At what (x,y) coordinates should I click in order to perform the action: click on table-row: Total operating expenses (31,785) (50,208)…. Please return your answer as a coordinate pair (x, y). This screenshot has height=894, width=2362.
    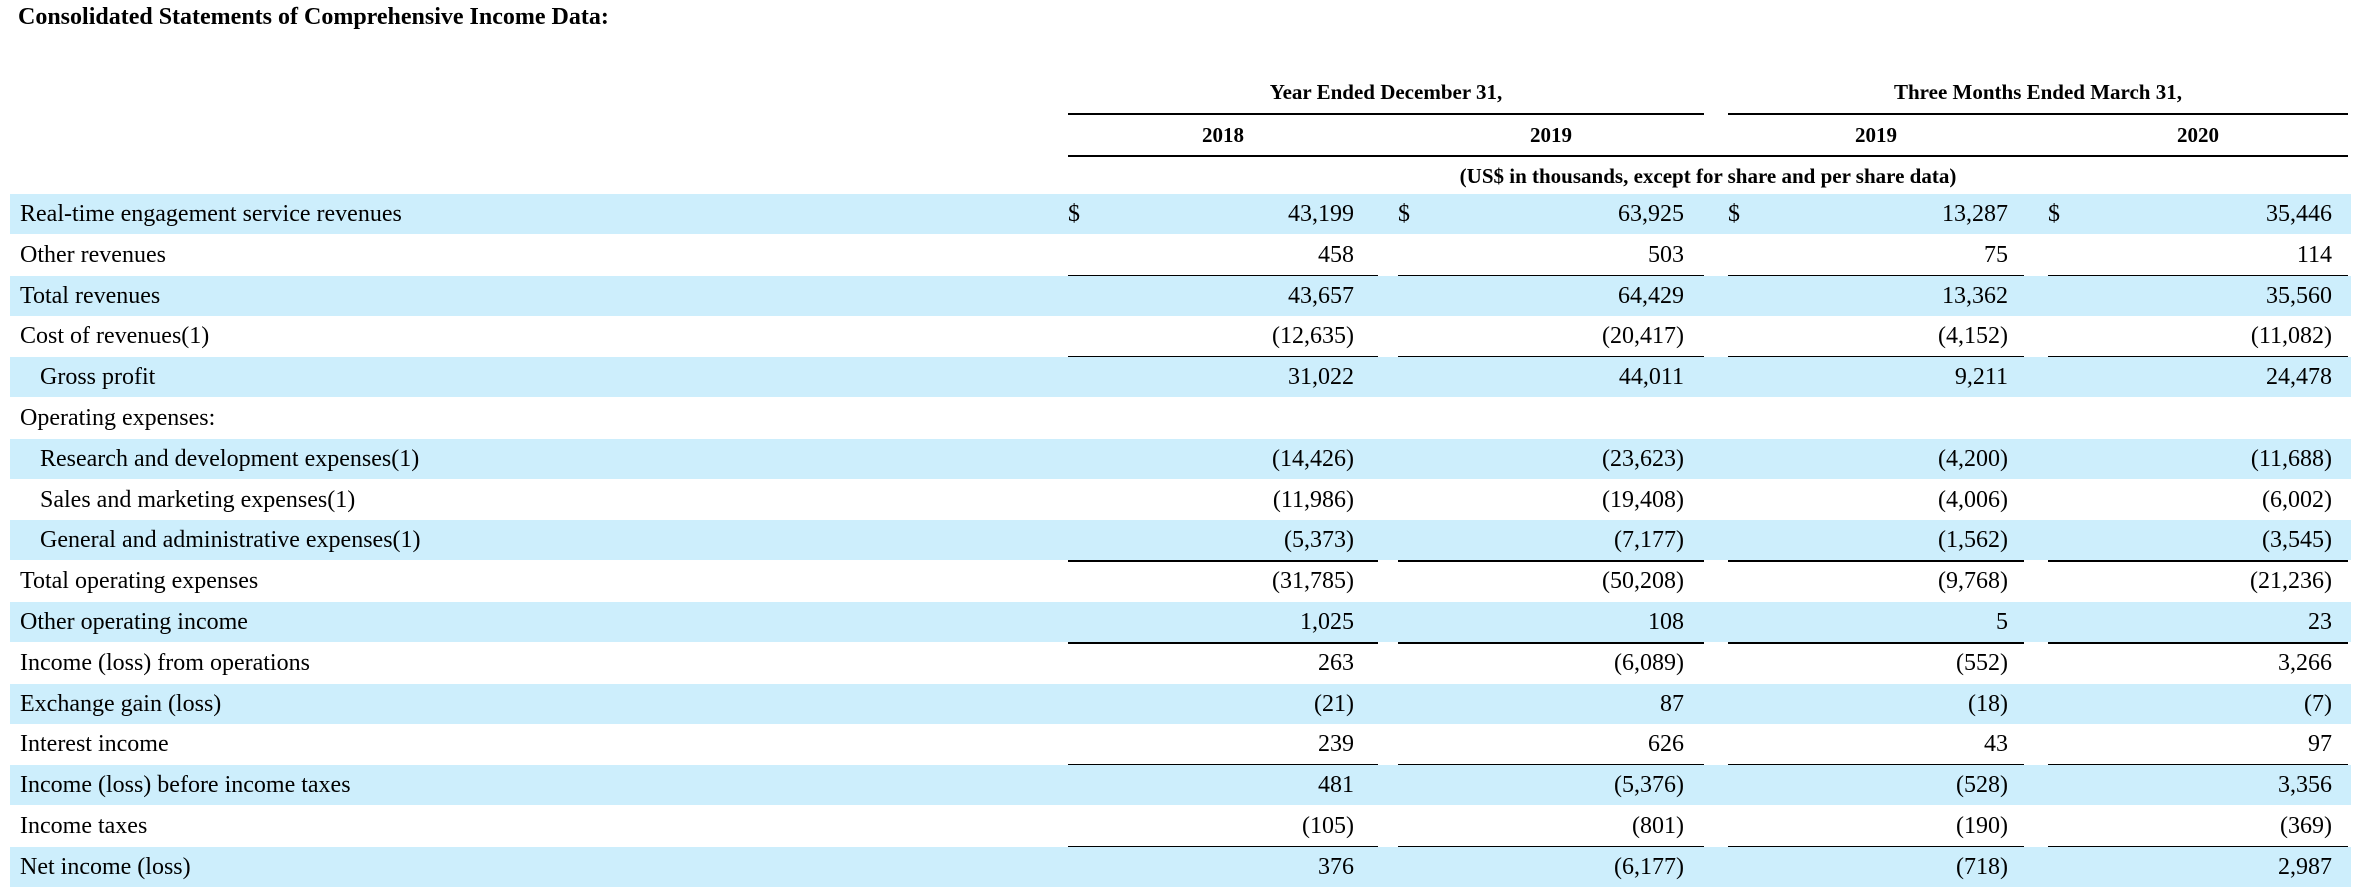
    Looking at the image, I should click on (1180, 581).